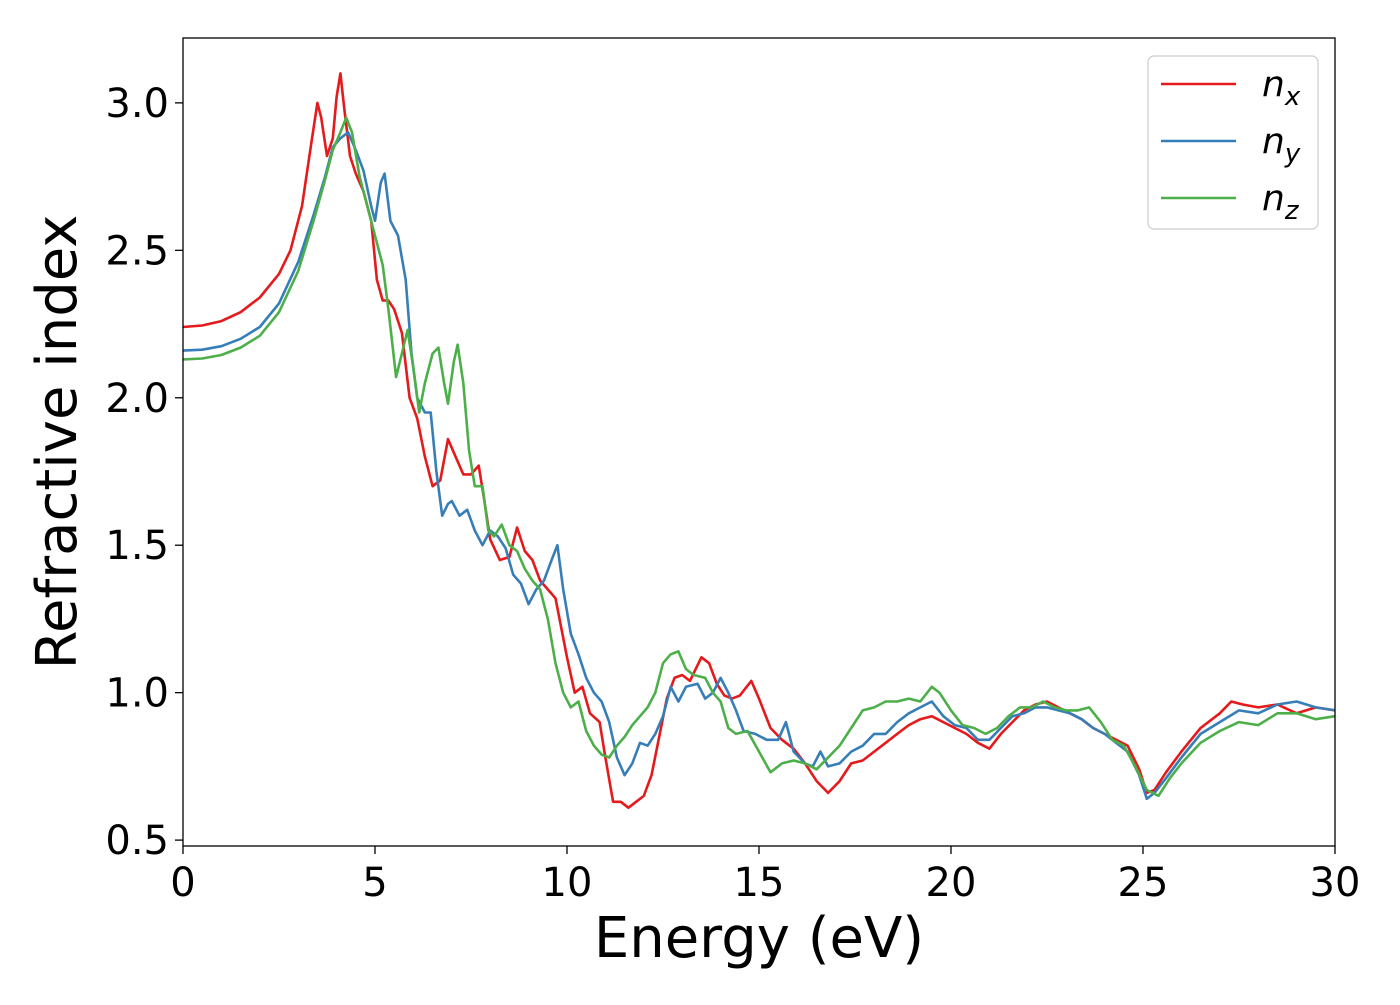  I want to click on x-tick-label: 20, so click(951, 883).